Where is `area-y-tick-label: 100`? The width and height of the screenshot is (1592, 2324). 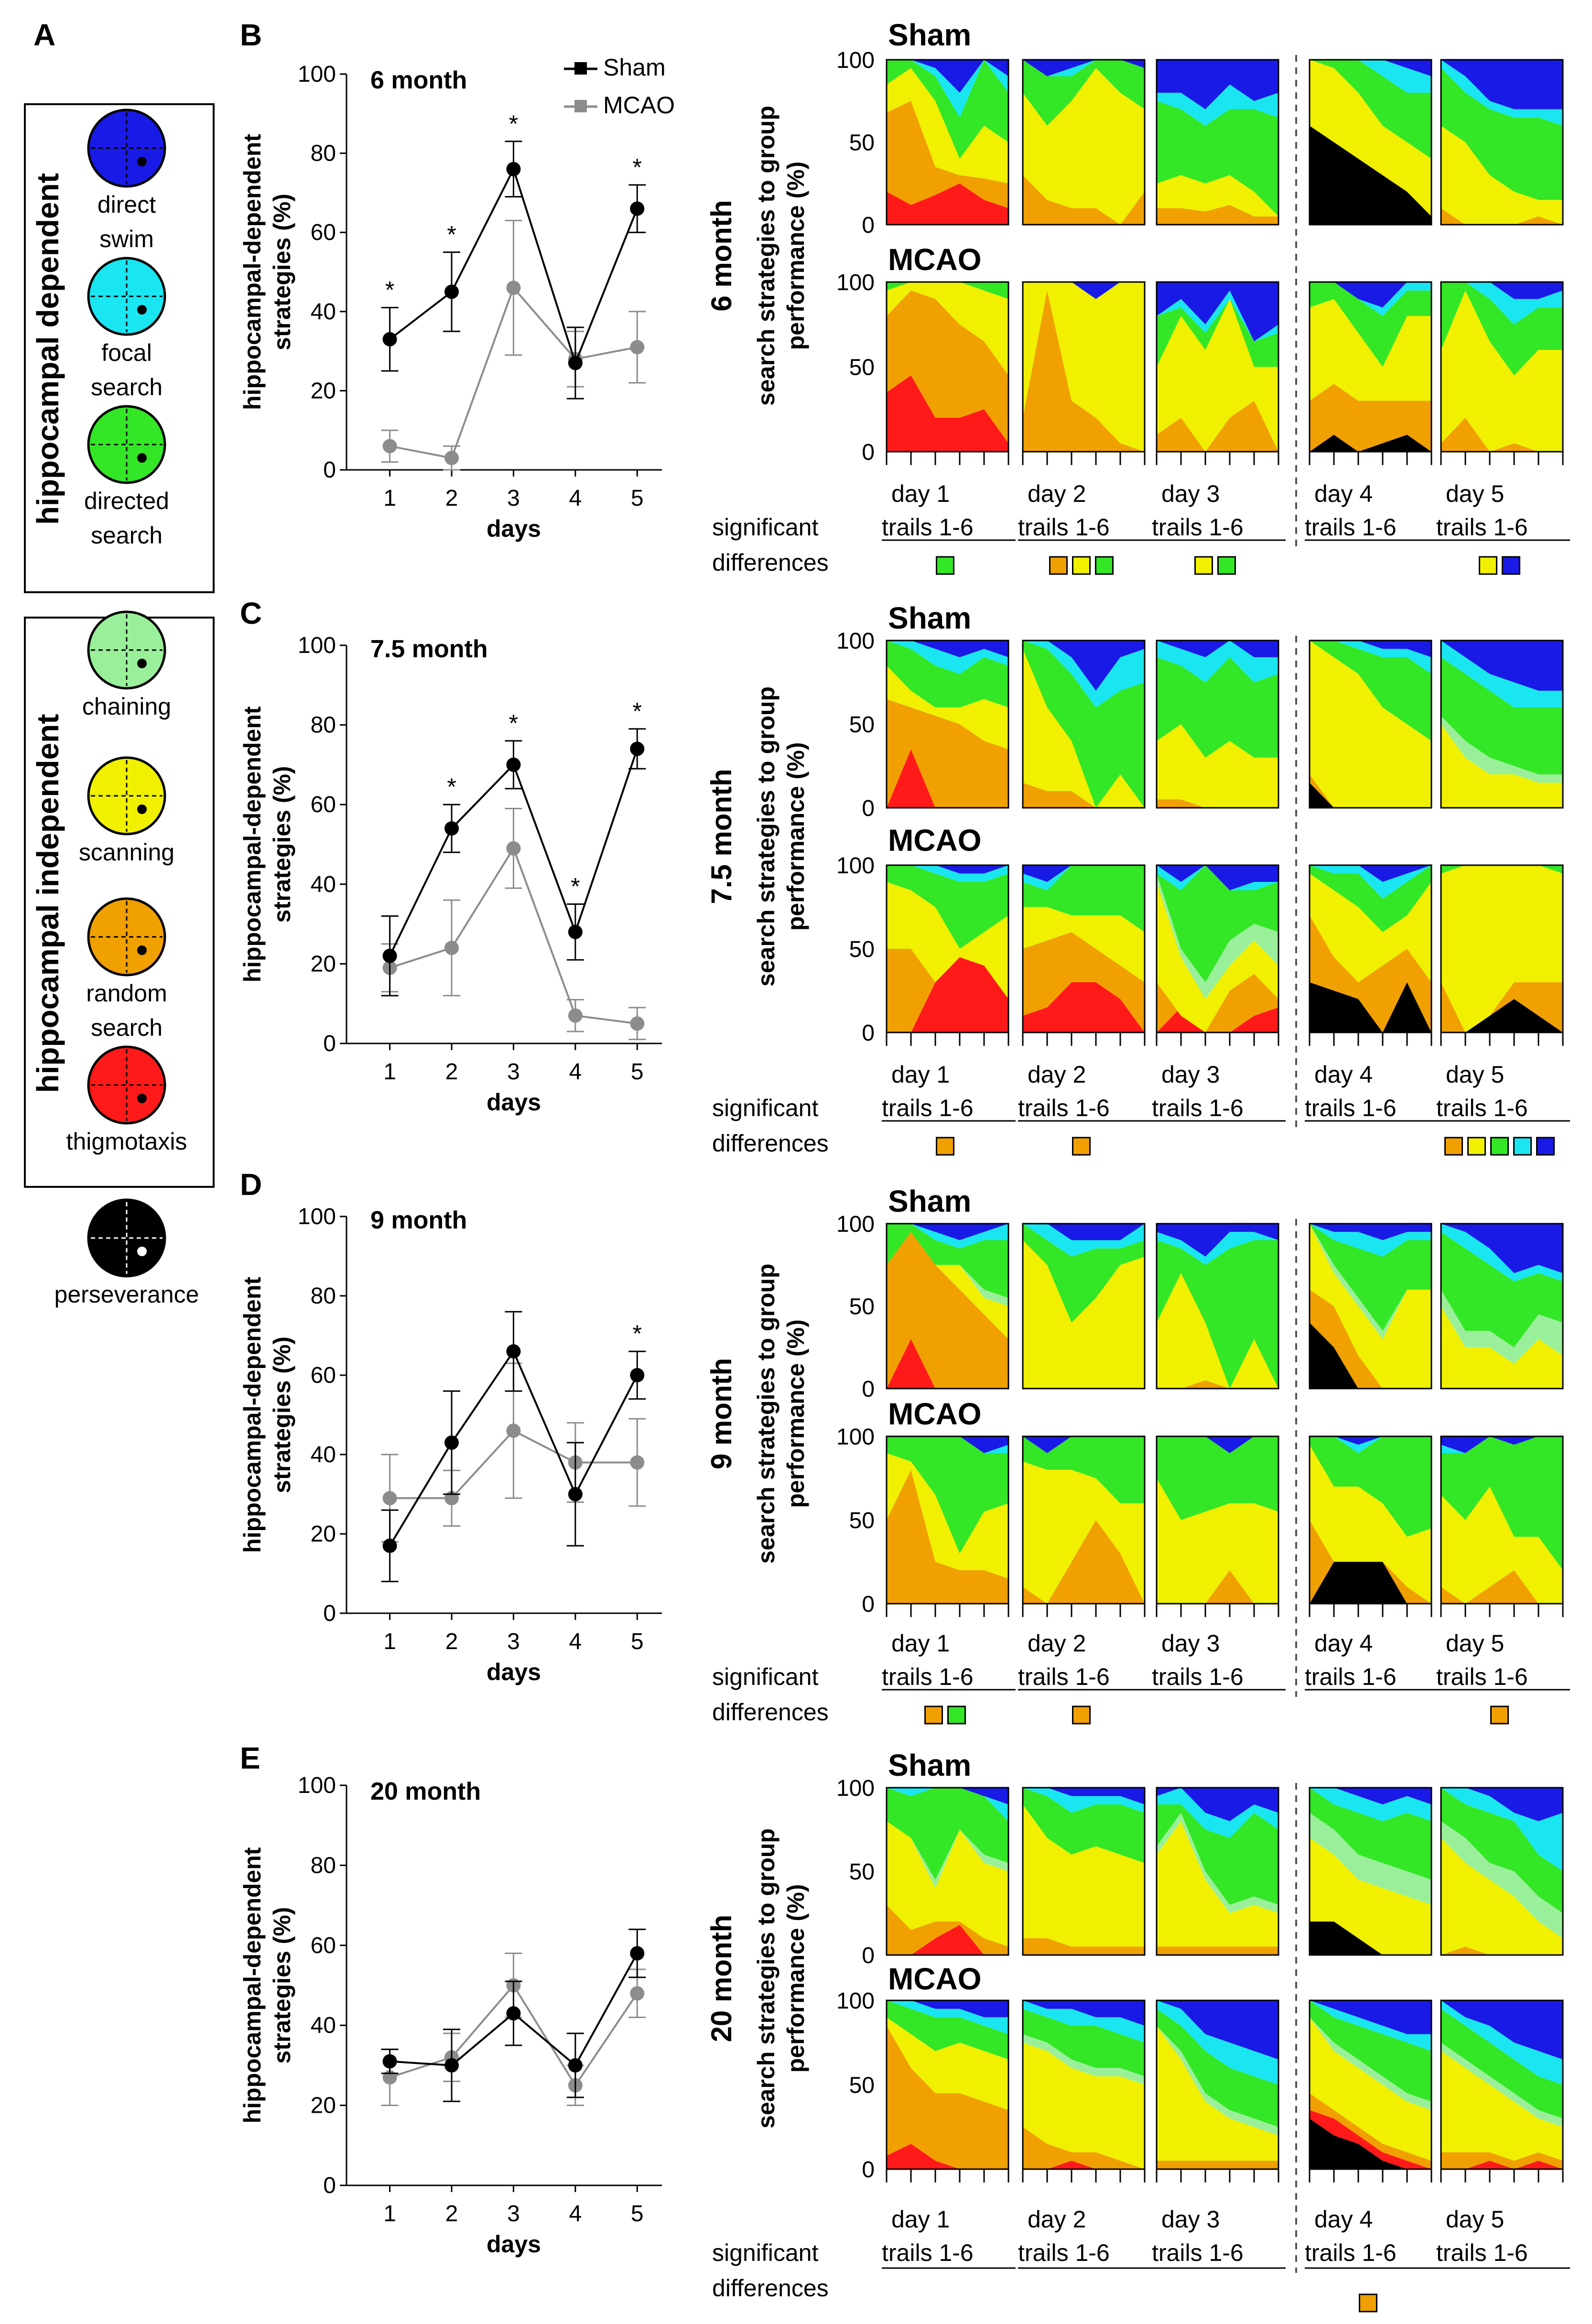 area-y-tick-label: 100 is located at coordinates (855, 282).